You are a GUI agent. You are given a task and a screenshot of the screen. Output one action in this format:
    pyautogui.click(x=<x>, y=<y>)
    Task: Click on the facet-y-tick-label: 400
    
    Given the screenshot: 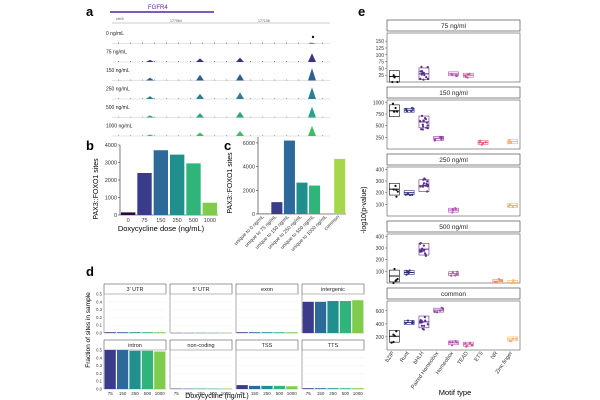 What is the action you would take?
    pyautogui.click(x=380, y=325)
    